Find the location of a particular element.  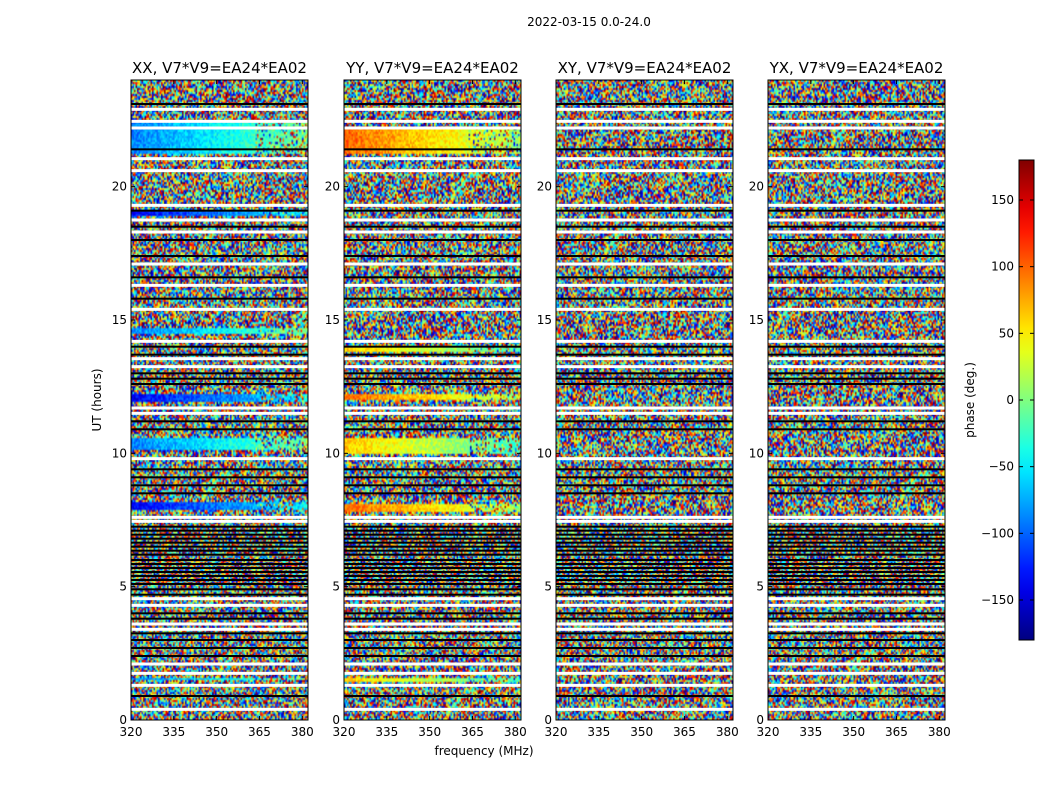

x-tick-label: 365 is located at coordinates (896, 732).